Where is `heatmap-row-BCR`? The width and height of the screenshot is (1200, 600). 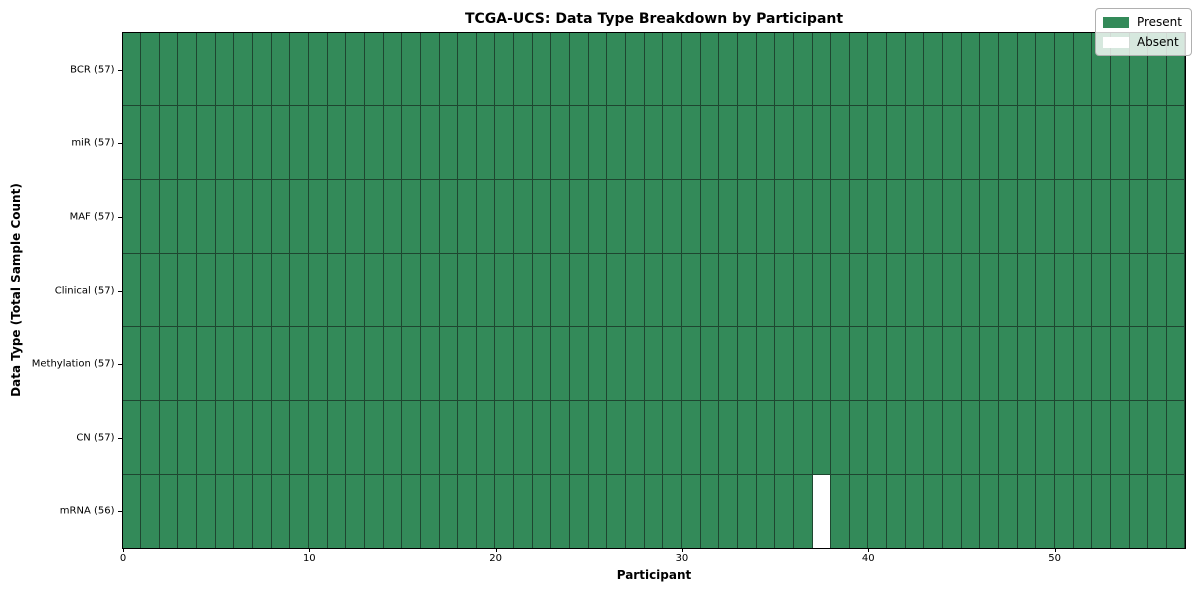 heatmap-row-BCR is located at coordinates (653, 69).